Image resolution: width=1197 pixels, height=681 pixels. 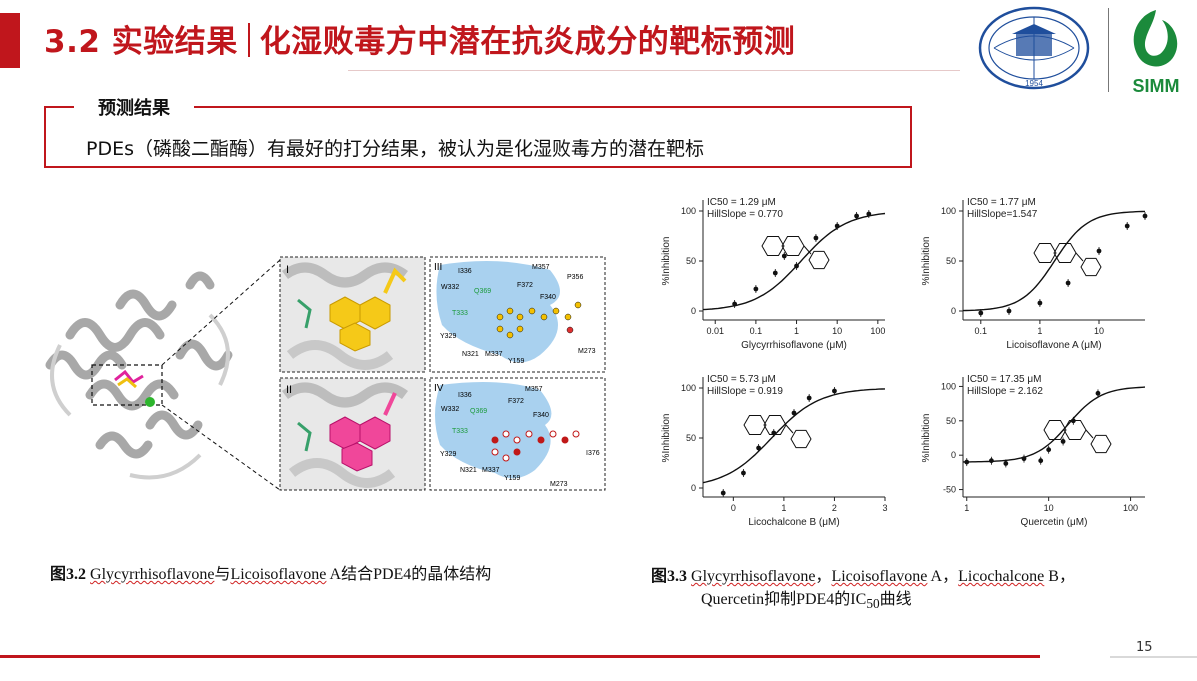 What do you see at coordinates (1153, 657) in the screenshot?
I see `footer-line-right` at bounding box center [1153, 657].